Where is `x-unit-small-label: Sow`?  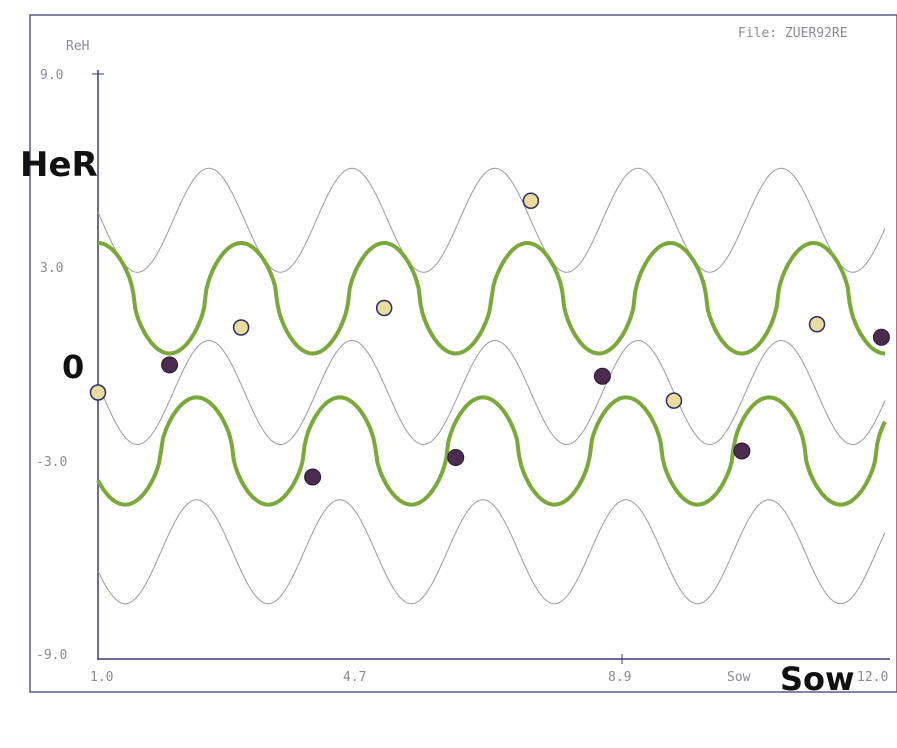 x-unit-small-label: Sow is located at coordinates (739, 677).